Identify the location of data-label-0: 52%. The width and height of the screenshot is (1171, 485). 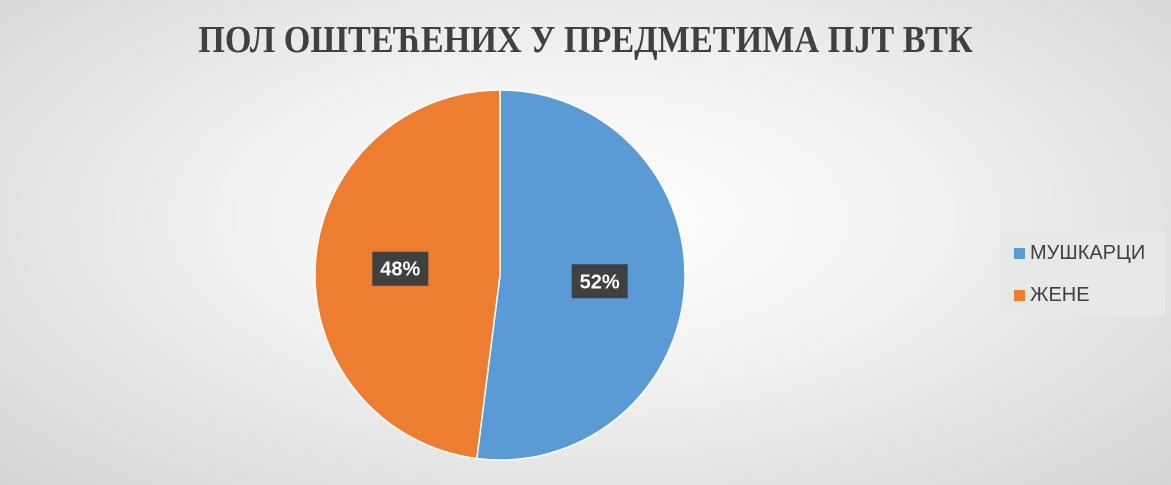
(599, 281).